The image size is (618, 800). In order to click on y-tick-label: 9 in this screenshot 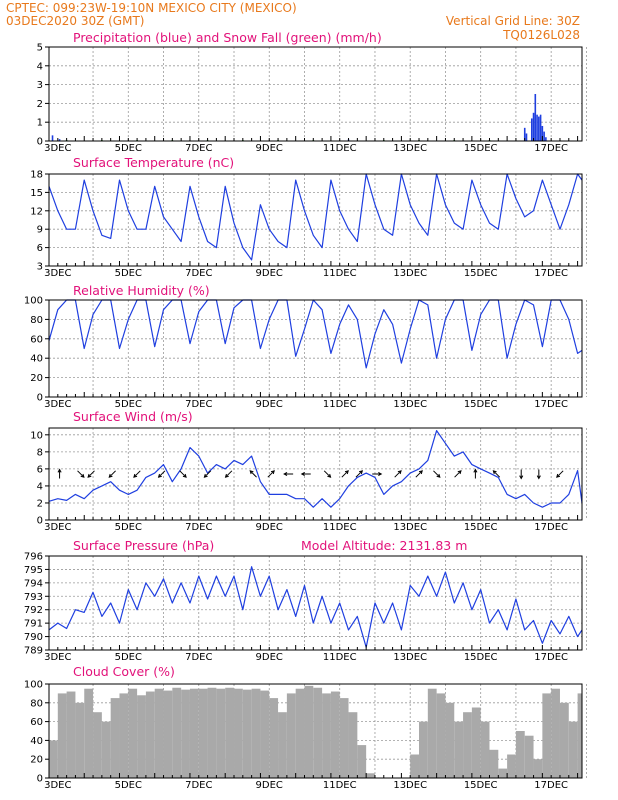, I will do `click(40, 230)`.